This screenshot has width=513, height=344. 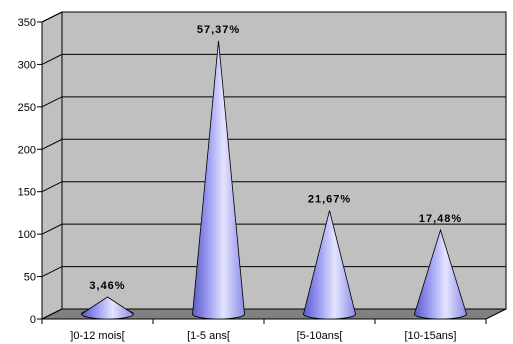 I want to click on y-tick-label: 300, so click(x=27, y=65).